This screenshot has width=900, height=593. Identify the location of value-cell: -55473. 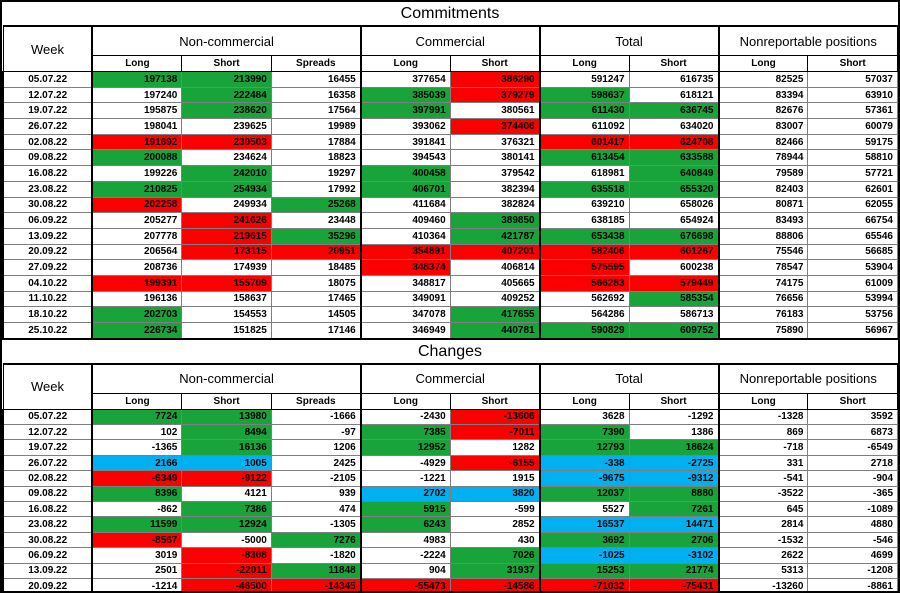
(405, 584).